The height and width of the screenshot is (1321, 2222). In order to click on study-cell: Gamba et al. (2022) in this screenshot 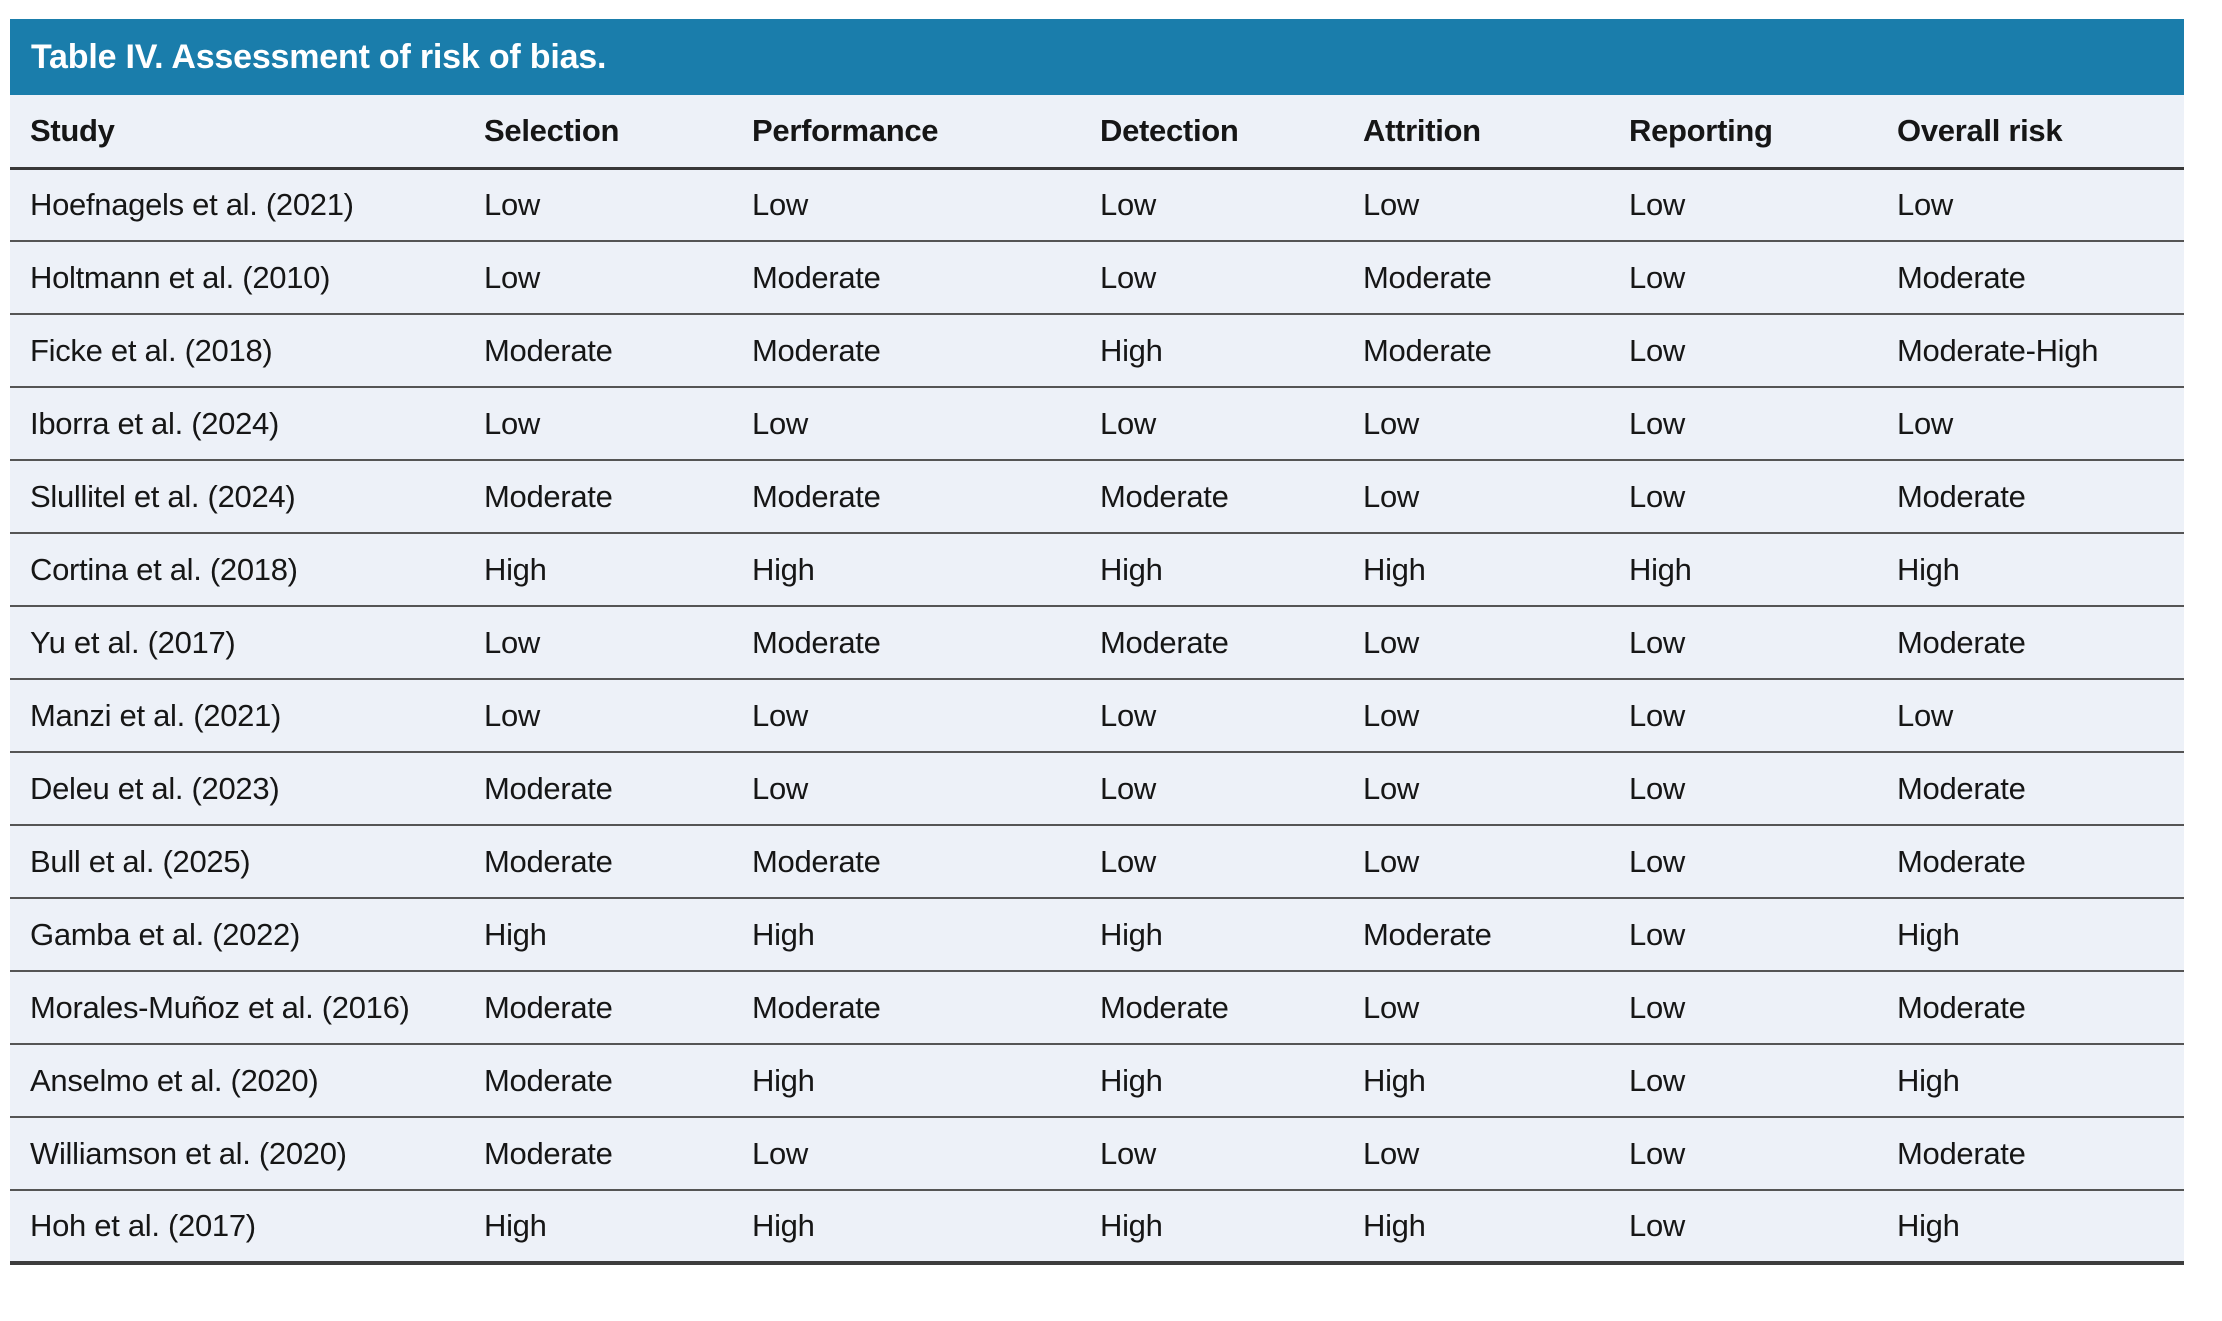, I will do `click(237, 935)`.